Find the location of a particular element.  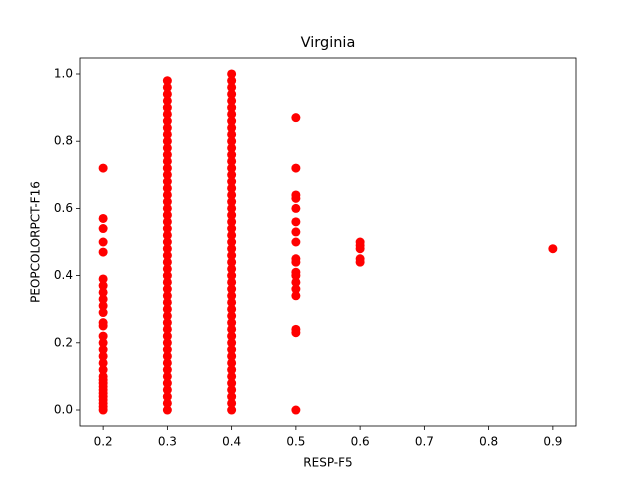

x-tick-label: 0.4 is located at coordinates (231, 442).